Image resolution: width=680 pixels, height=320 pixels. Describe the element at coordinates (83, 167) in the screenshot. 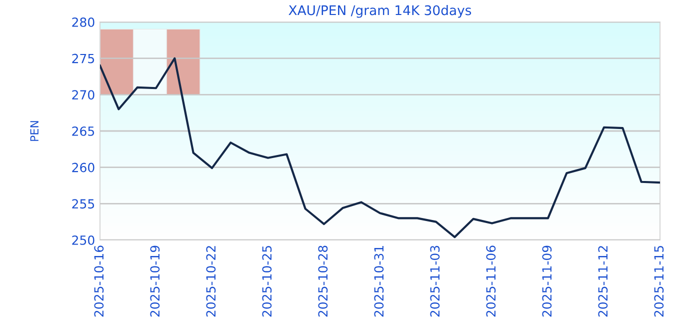

I see `y-tick-label: 260` at that location.